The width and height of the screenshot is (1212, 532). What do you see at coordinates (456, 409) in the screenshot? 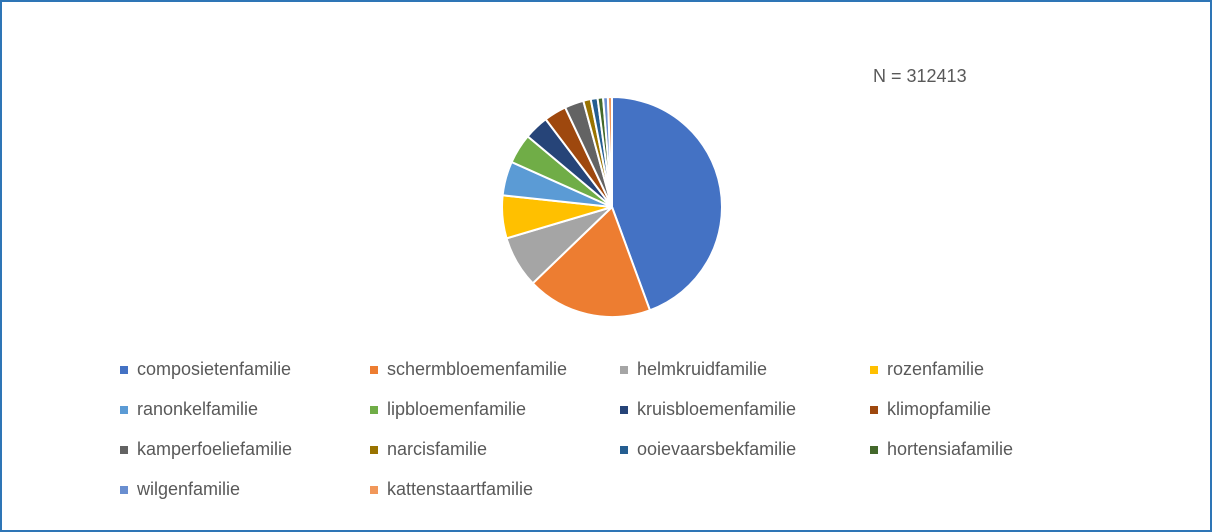
I see `legend-label: lipbloemenfamilie` at bounding box center [456, 409].